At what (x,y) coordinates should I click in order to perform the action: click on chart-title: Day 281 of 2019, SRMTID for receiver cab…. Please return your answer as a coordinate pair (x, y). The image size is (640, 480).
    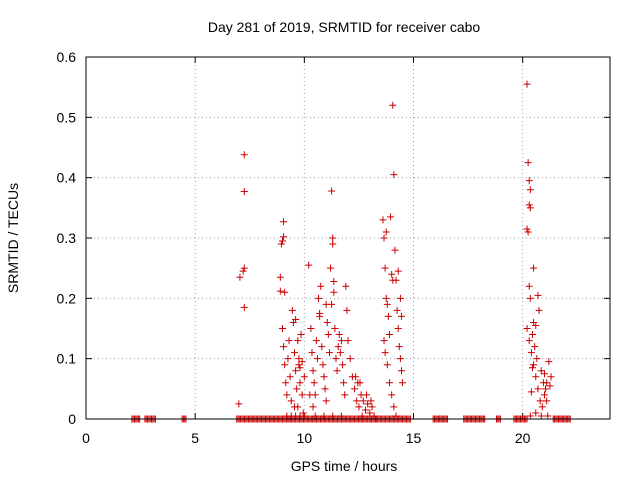
    Looking at the image, I should click on (344, 27).